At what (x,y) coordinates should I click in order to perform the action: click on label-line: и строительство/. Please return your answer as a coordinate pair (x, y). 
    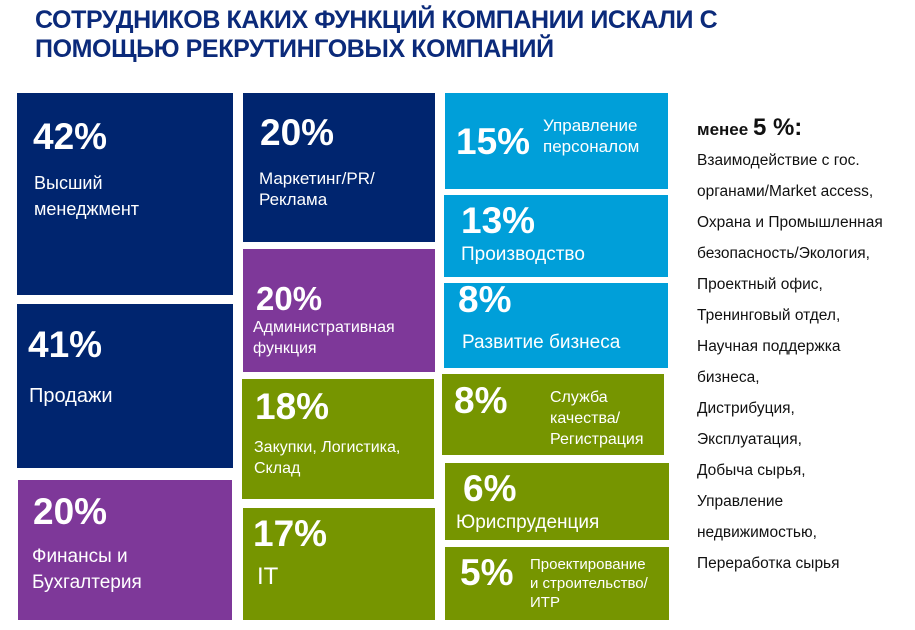
    Looking at the image, I should click on (589, 583).